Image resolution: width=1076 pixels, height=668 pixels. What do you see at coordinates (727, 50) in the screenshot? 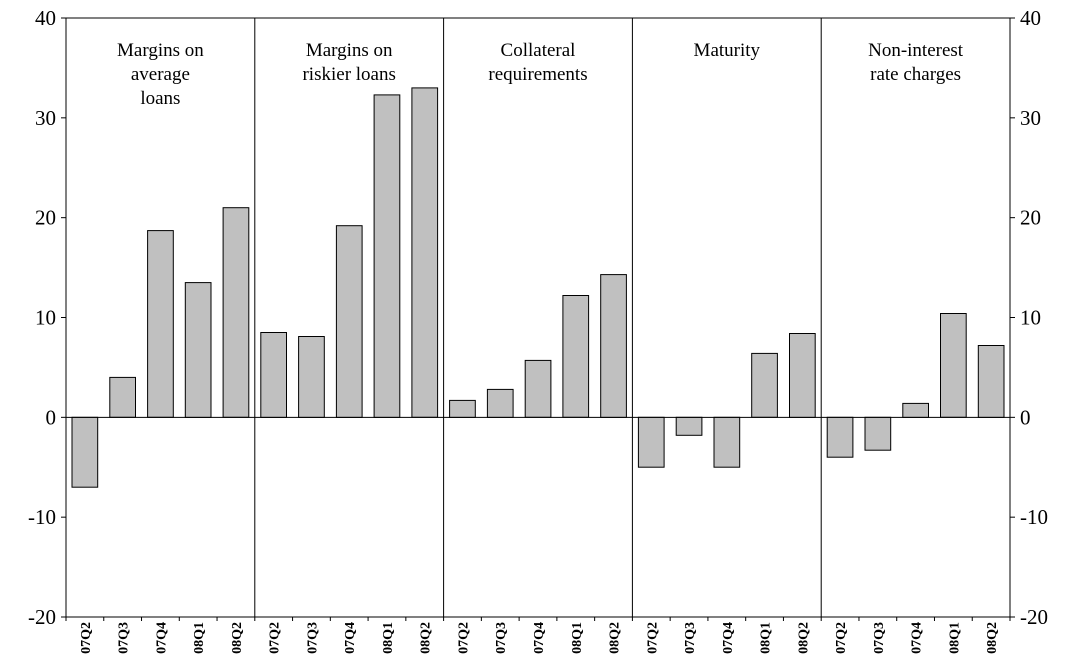
I see `panel-title: Maturity` at bounding box center [727, 50].